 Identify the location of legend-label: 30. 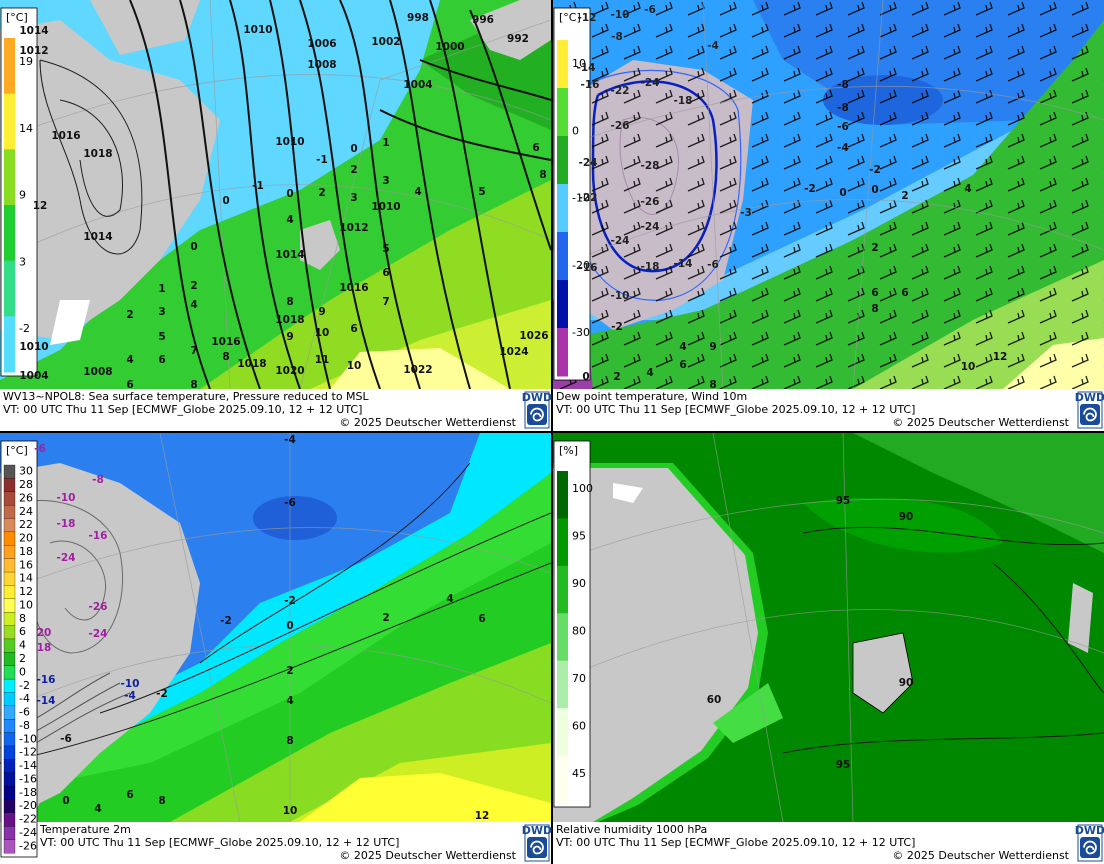
(26, 471).